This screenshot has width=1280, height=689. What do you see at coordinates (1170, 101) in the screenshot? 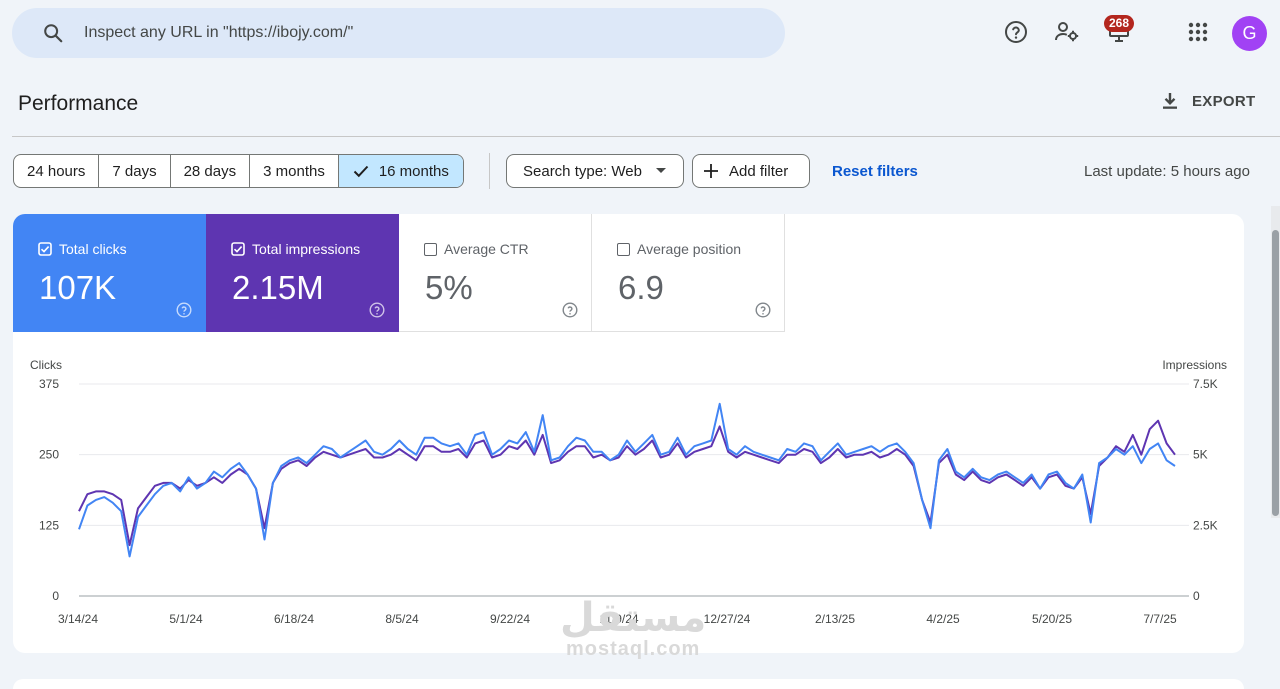
I see `download-icon` at bounding box center [1170, 101].